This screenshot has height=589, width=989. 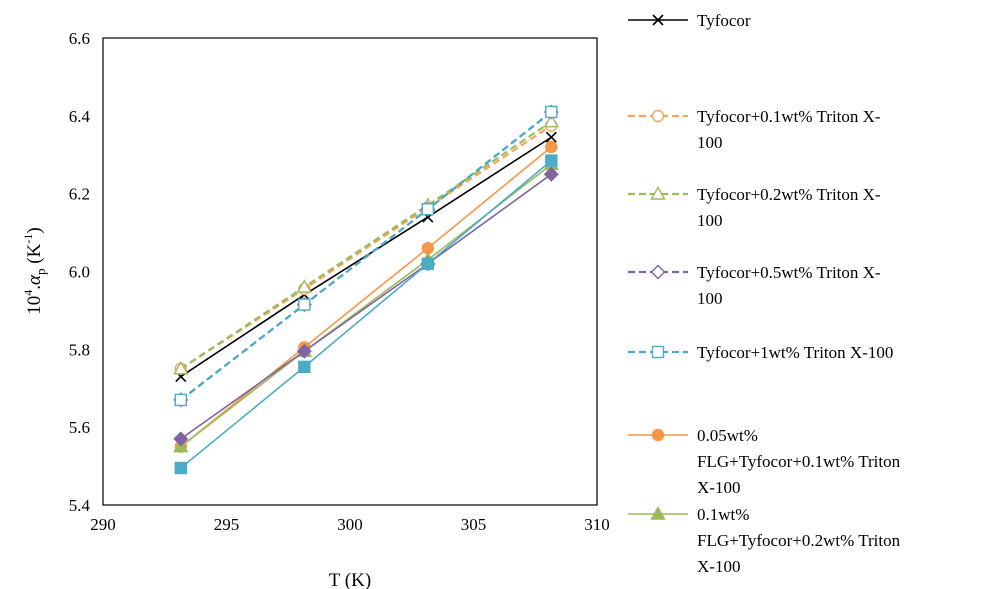 What do you see at coordinates (597, 524) in the screenshot?
I see `x-tick-label: 310` at bounding box center [597, 524].